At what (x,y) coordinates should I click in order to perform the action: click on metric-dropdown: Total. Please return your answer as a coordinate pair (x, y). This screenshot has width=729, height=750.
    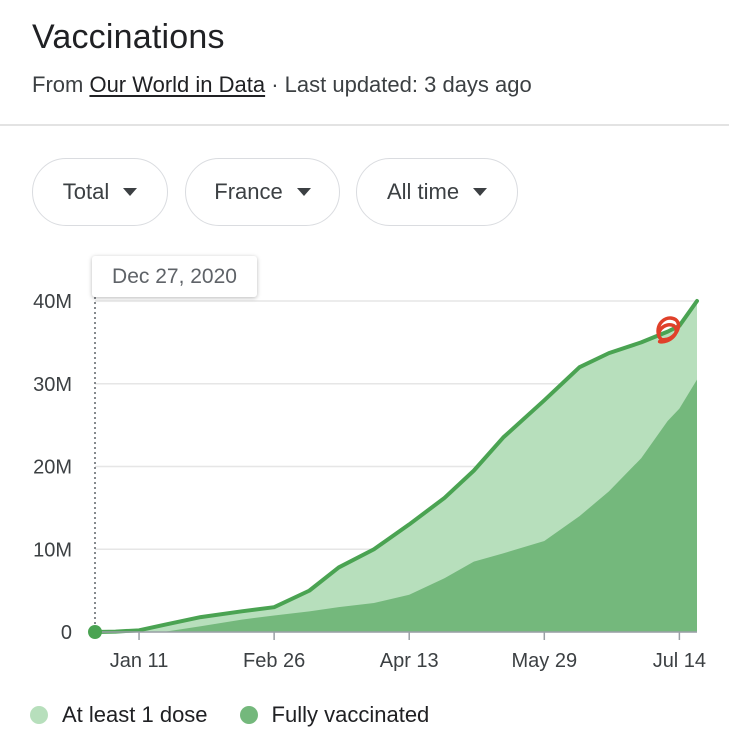
    Looking at the image, I should click on (100, 192).